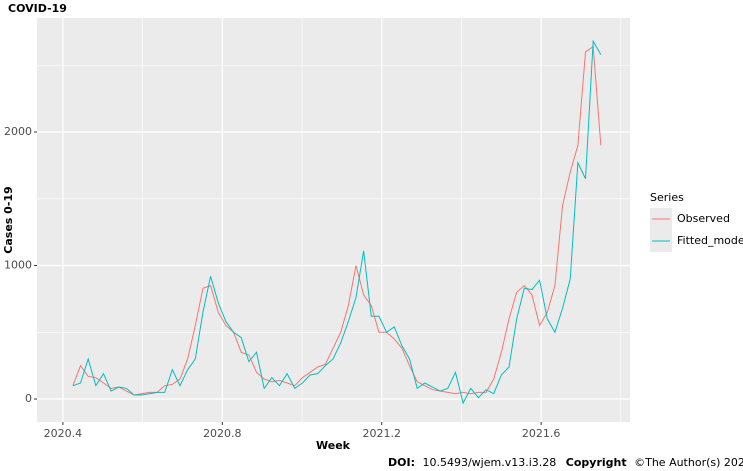 The width and height of the screenshot is (743, 471). I want to click on doi: 10.5493/wjem.v13.i3.28, so click(489, 462).